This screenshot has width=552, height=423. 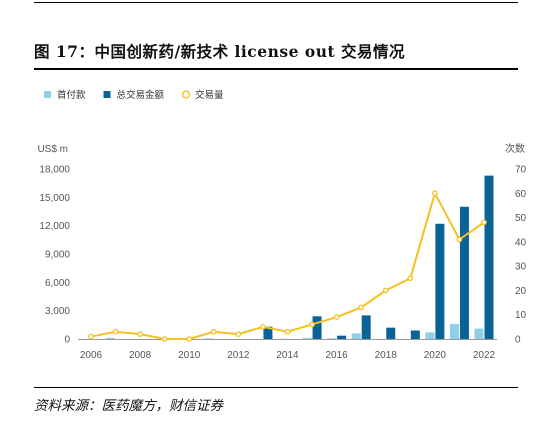 I want to click on x-tick-label: 2006, so click(x=91, y=355).